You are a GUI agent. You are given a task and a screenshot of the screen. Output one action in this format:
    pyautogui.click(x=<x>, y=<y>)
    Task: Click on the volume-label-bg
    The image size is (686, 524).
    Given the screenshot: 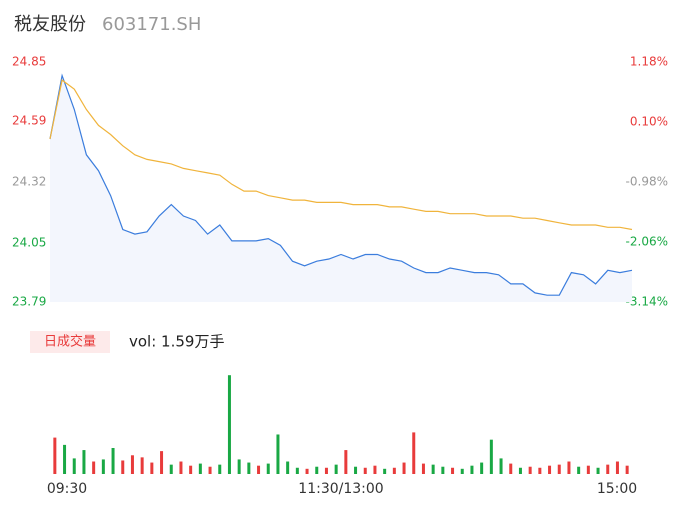 What is the action you would take?
    pyautogui.click(x=70, y=342)
    